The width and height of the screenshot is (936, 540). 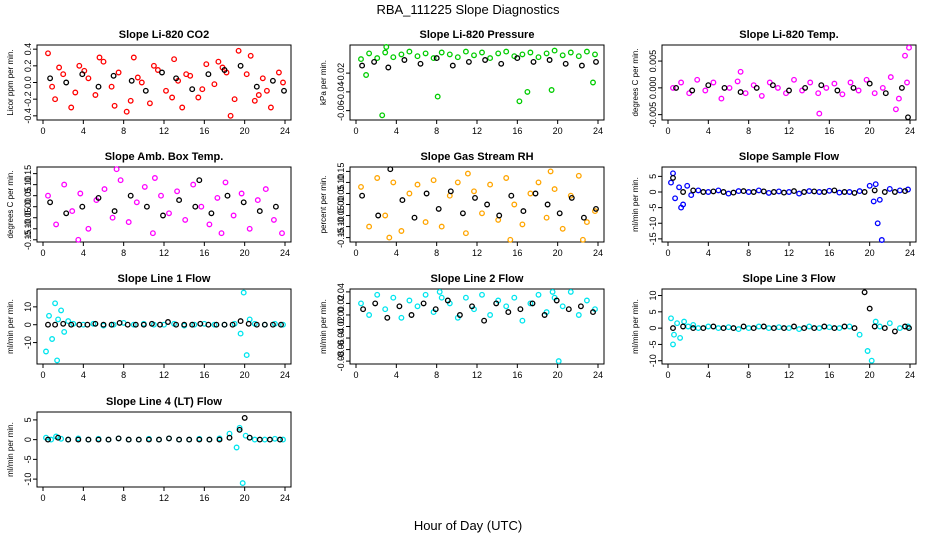 I want to click on y-tick-label: 10, so click(x=653, y=296).